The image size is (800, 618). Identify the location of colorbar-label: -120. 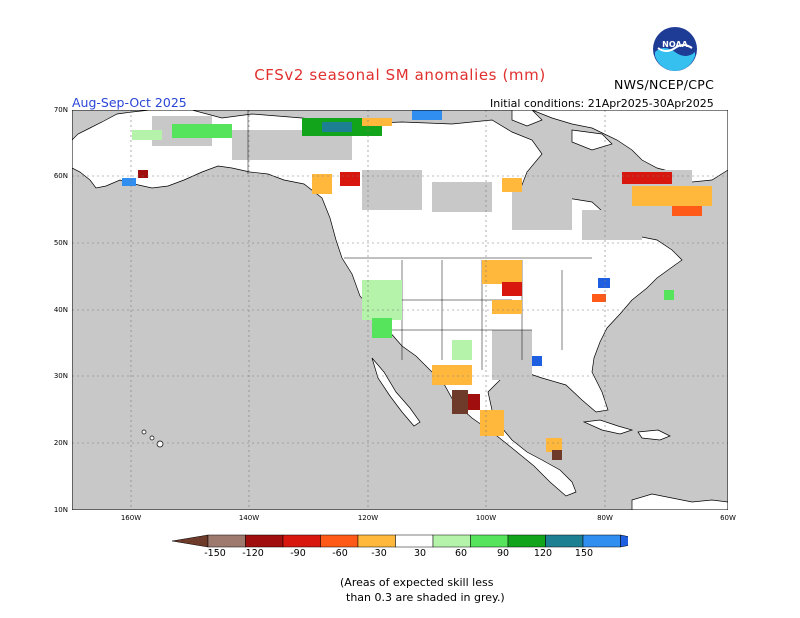
(253, 553).